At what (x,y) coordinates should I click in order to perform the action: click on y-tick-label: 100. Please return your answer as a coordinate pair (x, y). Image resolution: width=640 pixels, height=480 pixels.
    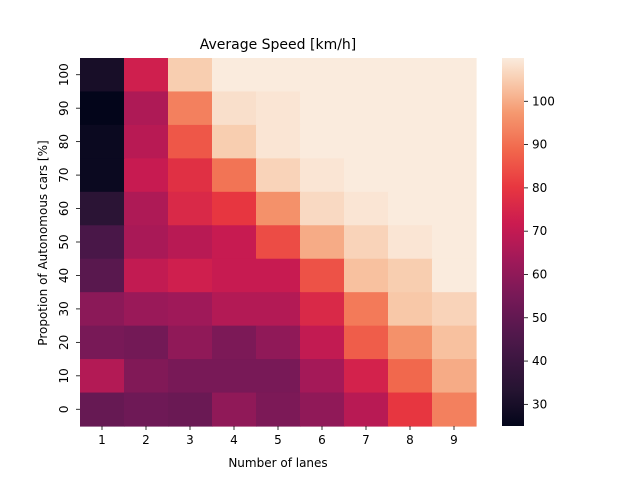
    Looking at the image, I should click on (64, 74).